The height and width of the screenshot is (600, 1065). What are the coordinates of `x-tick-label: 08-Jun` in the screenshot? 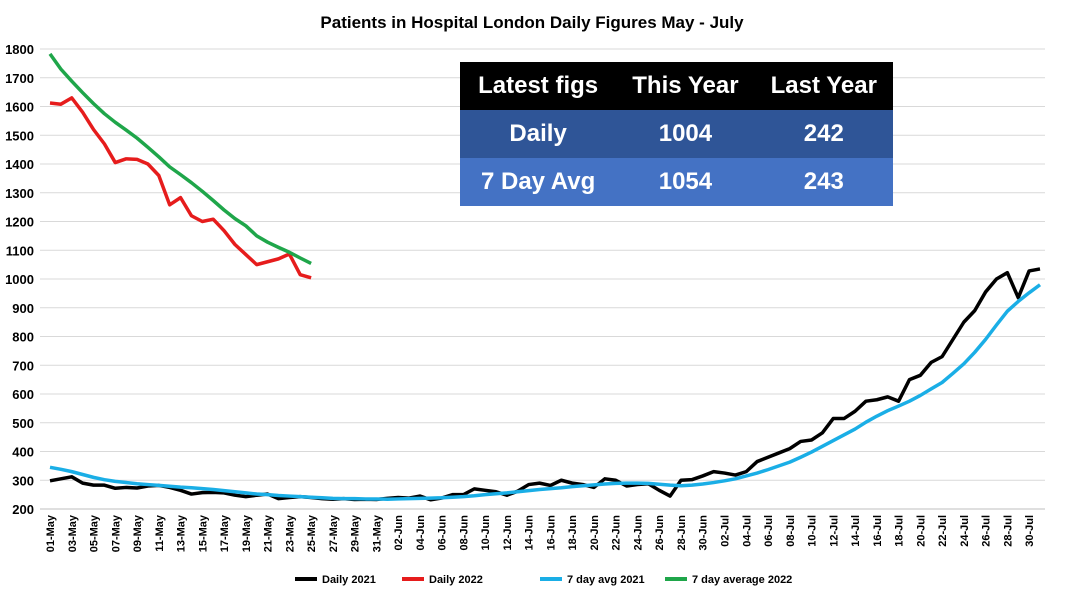 It's located at (464, 533).